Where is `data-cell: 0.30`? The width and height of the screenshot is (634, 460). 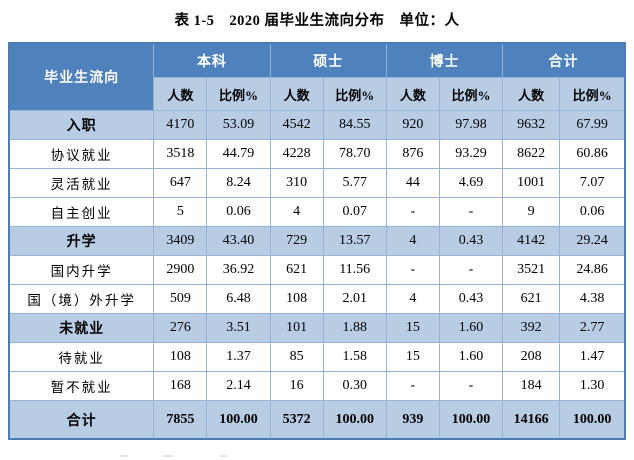
data-cell: 0.30 is located at coordinates (354, 386).